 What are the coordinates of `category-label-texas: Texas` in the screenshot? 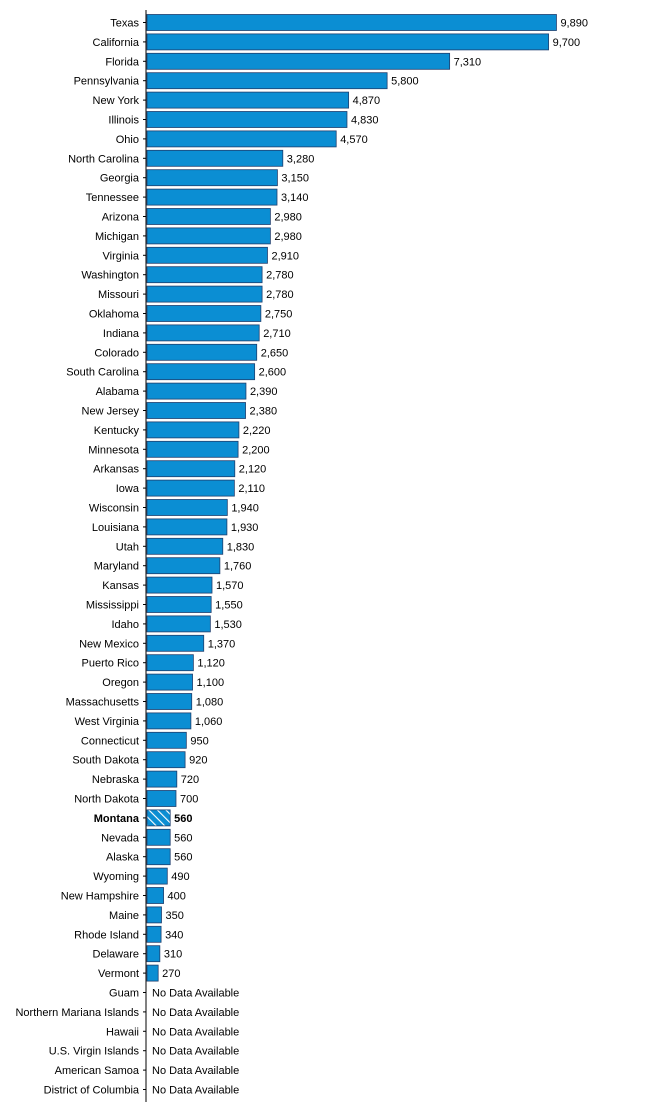 It's located at (124, 24).